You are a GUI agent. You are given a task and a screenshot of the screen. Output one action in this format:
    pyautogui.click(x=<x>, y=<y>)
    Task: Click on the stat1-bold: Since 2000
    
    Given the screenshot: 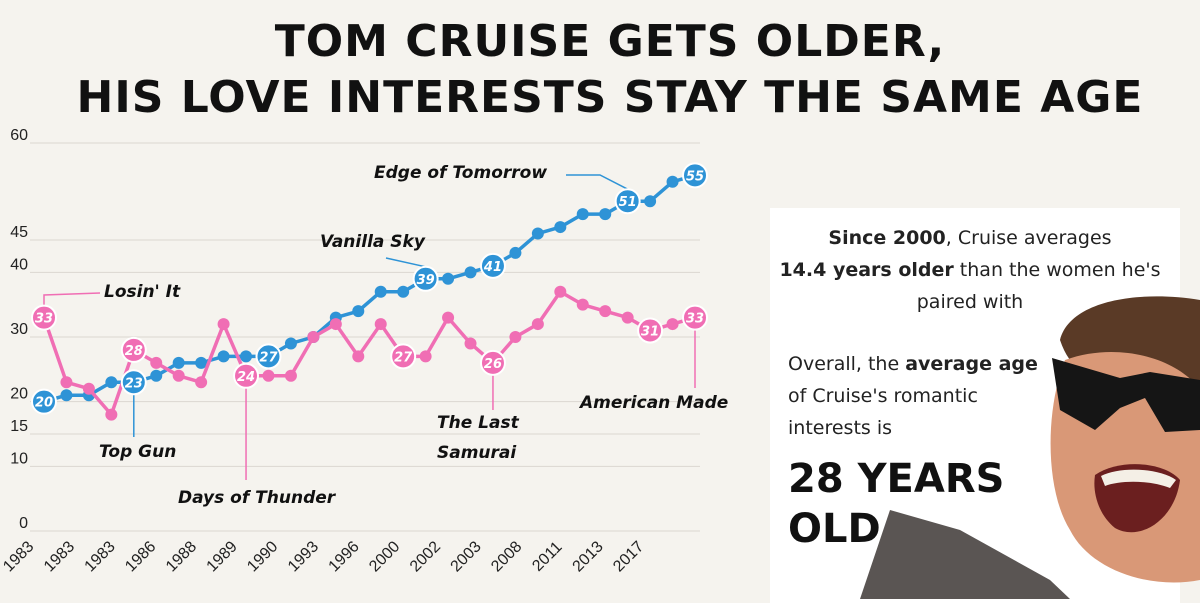 What is the action you would take?
    pyautogui.click(x=887, y=238)
    